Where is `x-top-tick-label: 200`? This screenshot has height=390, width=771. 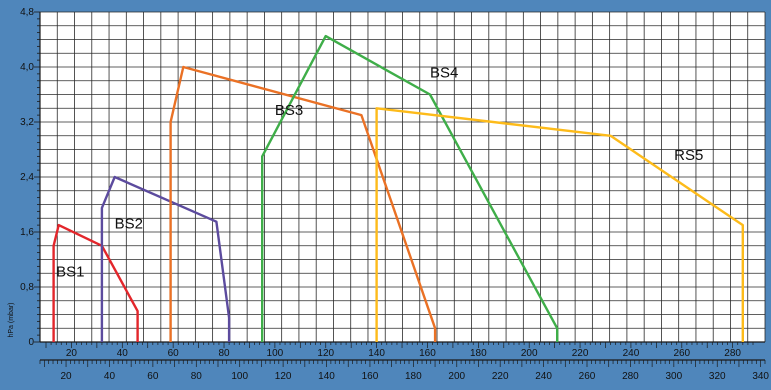 x-top-tick-label: 200 is located at coordinates (529, 353).